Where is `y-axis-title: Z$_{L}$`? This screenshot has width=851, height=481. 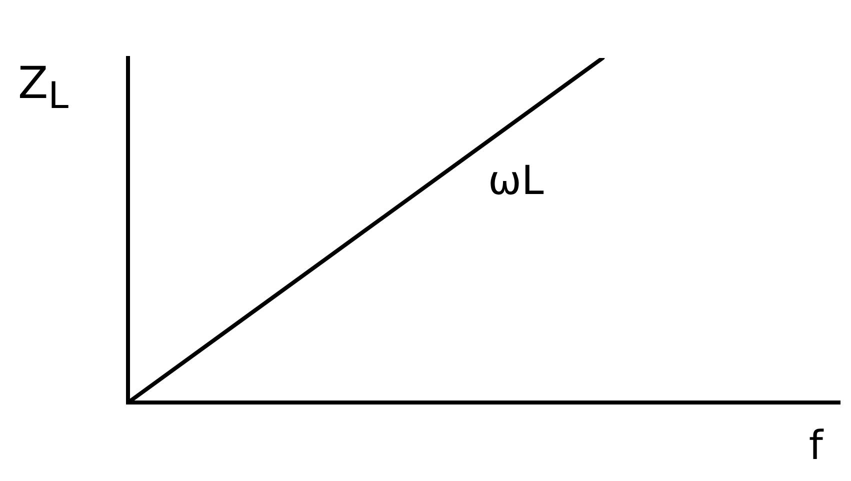 y-axis-title: Z$_{L}$ is located at coordinates (43, 87).